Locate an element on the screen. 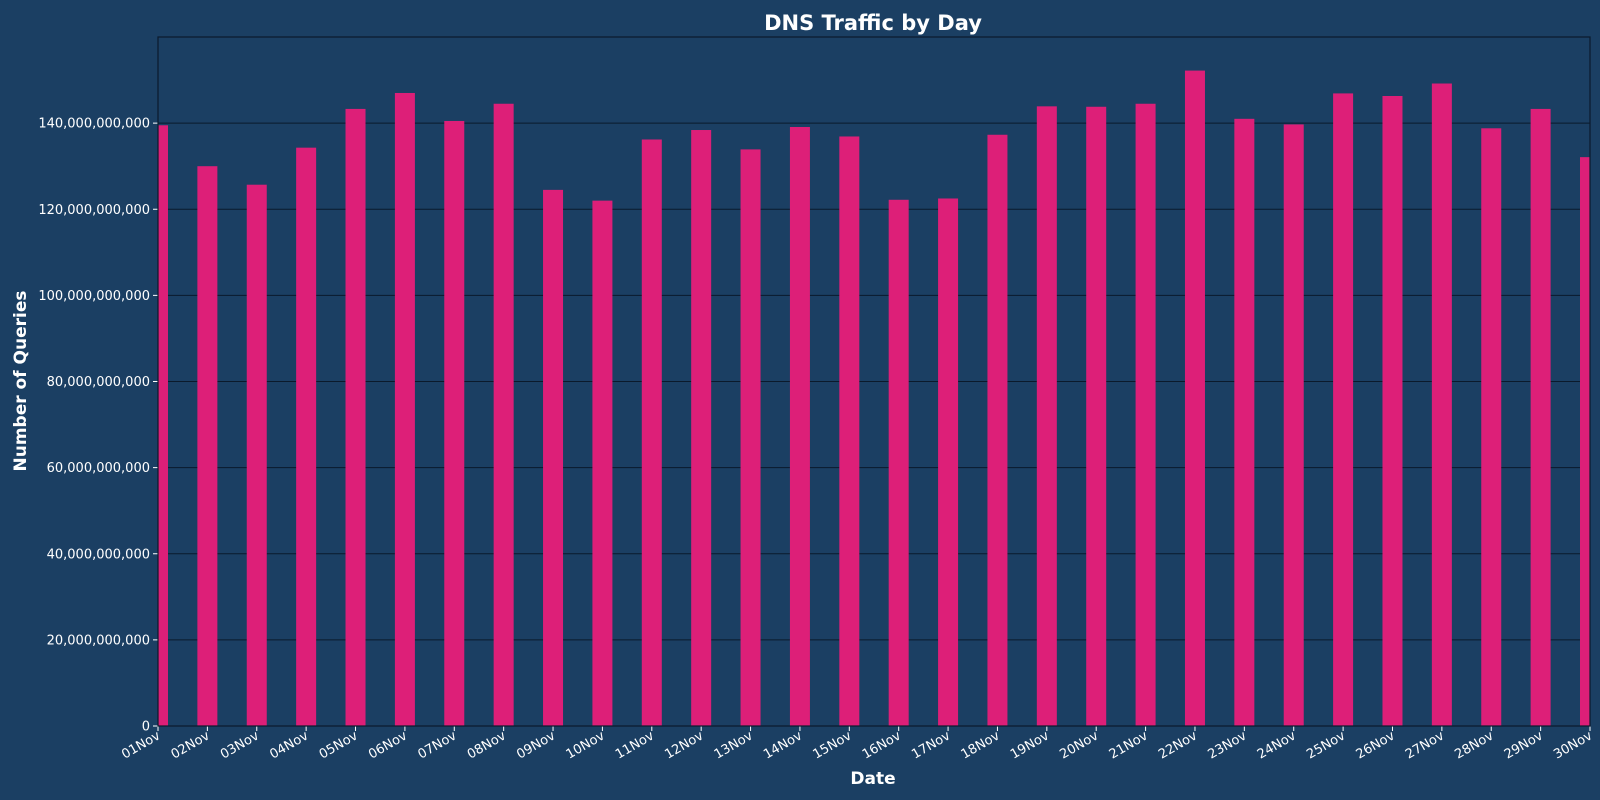  bar-23Nov is located at coordinates (1244, 422).